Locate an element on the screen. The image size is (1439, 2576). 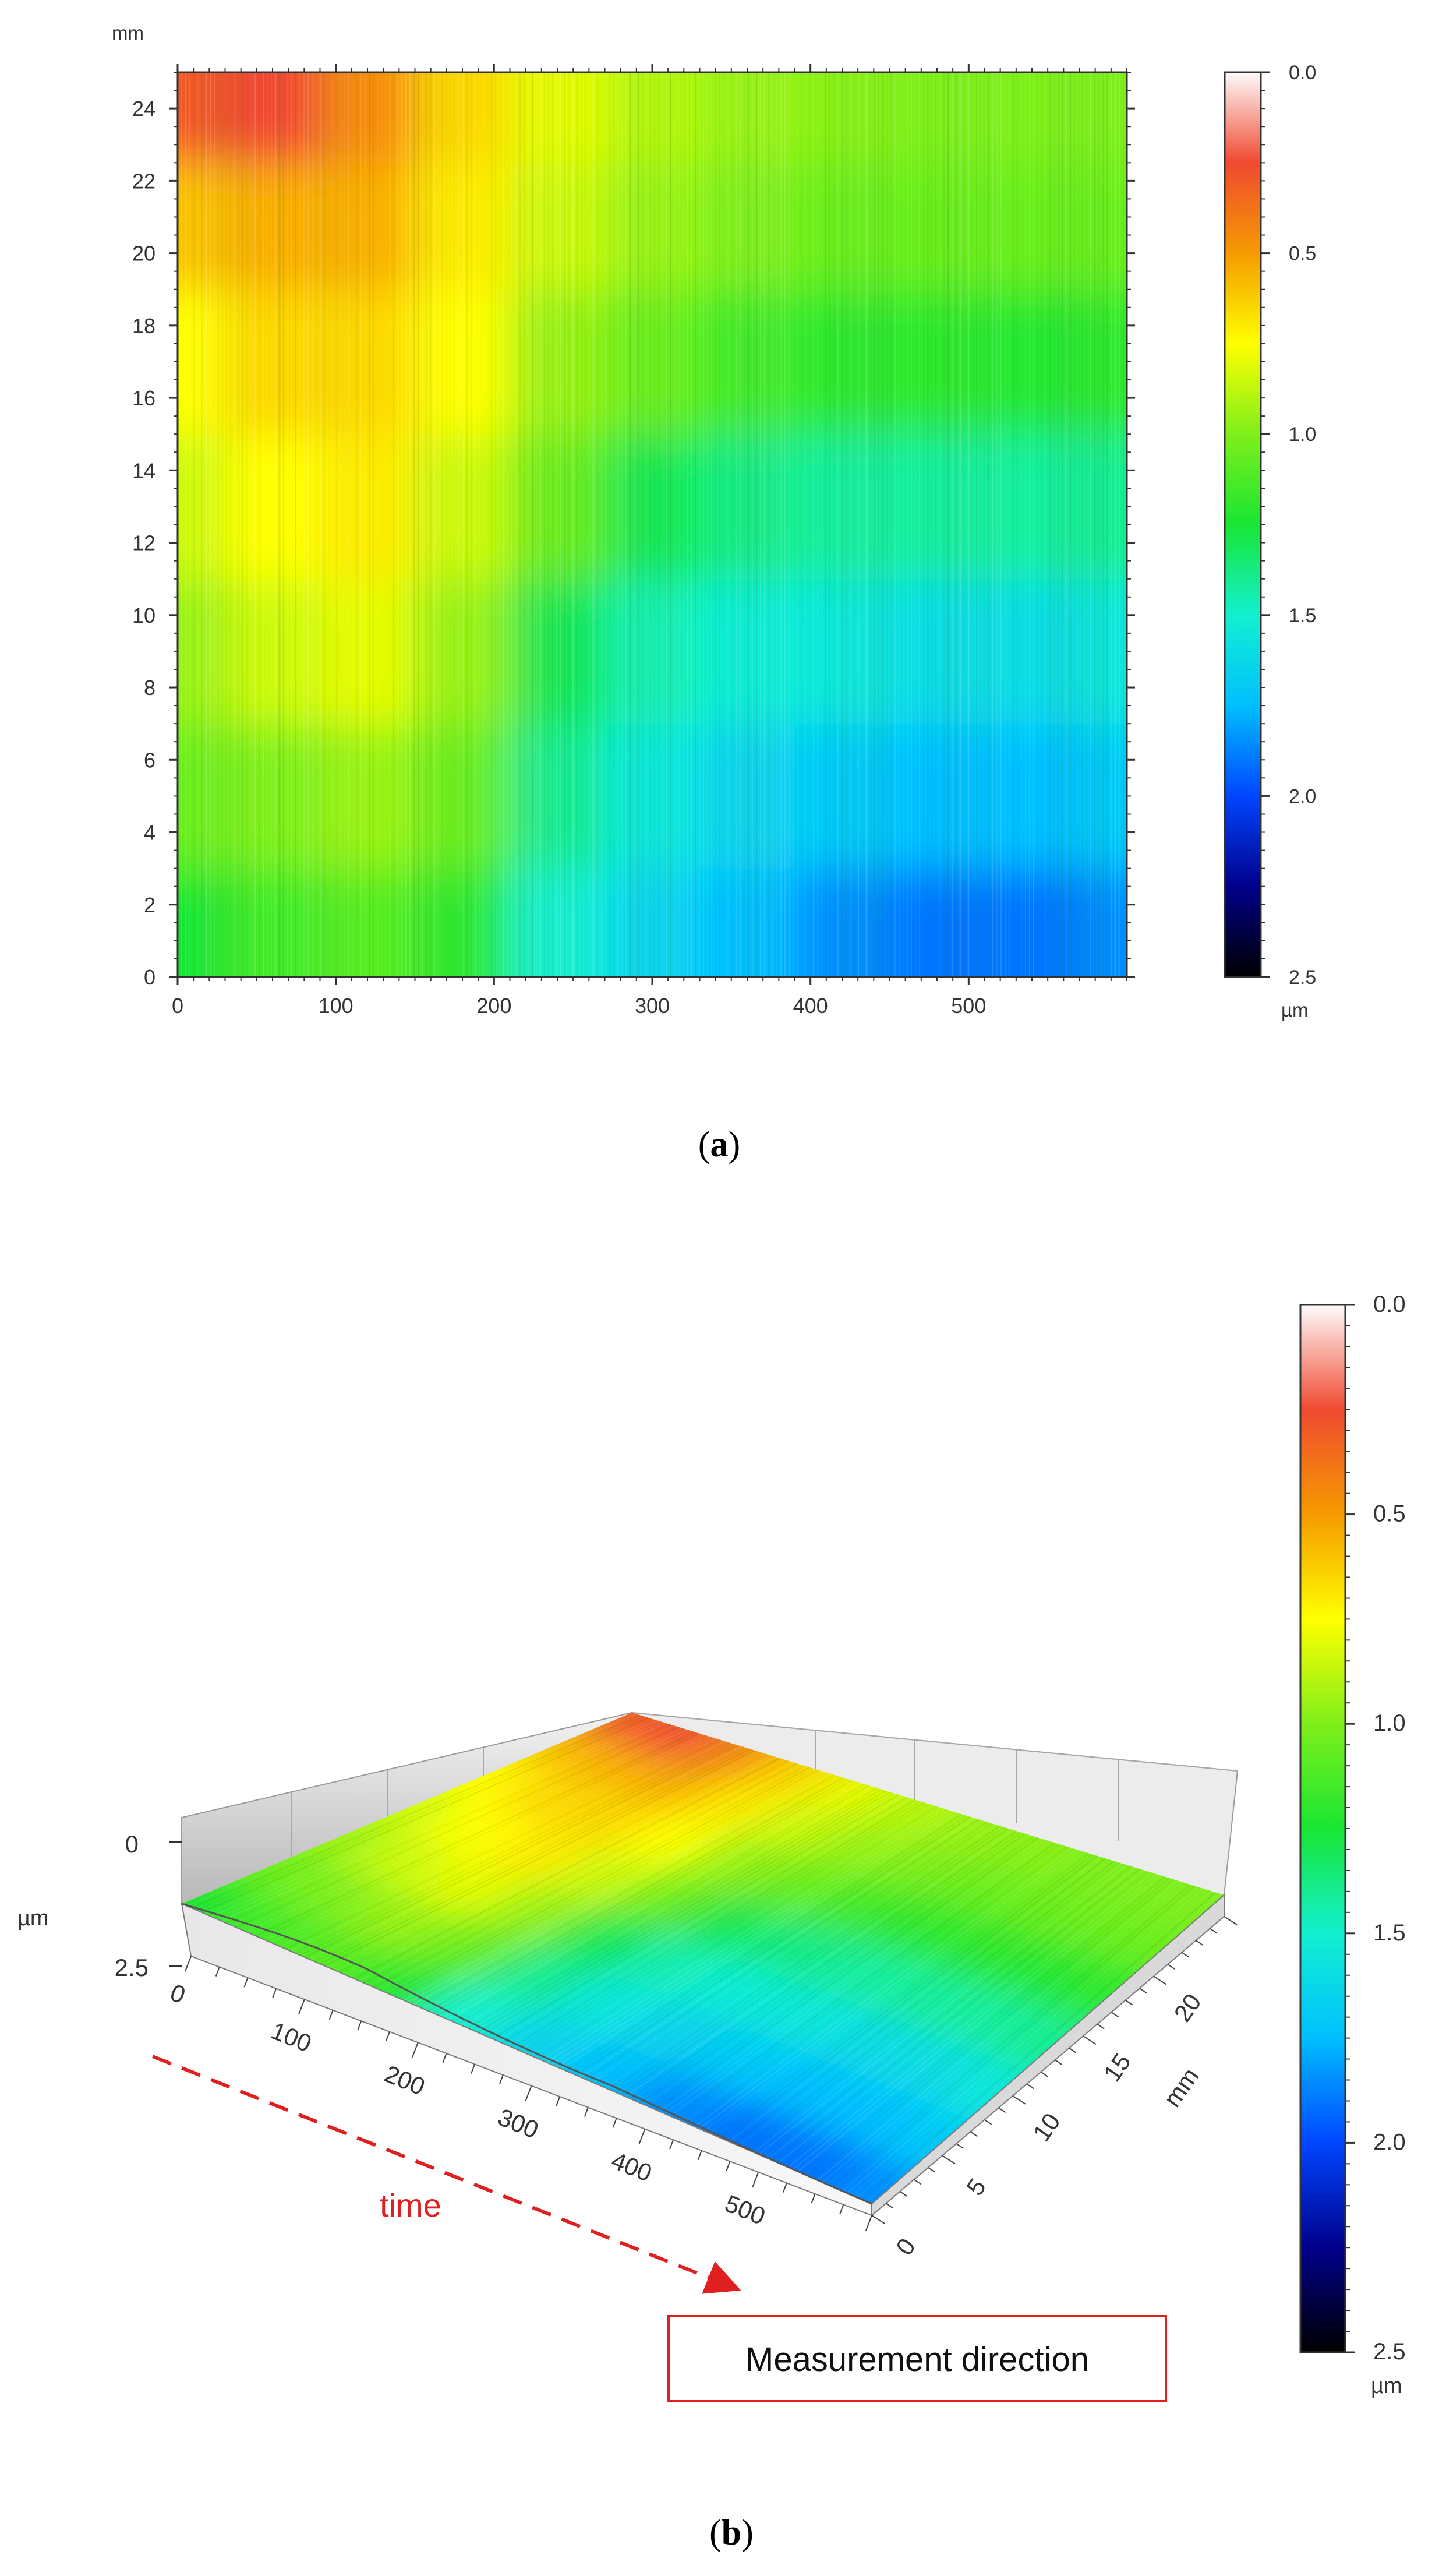
colorbar-b-unit: µm is located at coordinates (1386, 2386).